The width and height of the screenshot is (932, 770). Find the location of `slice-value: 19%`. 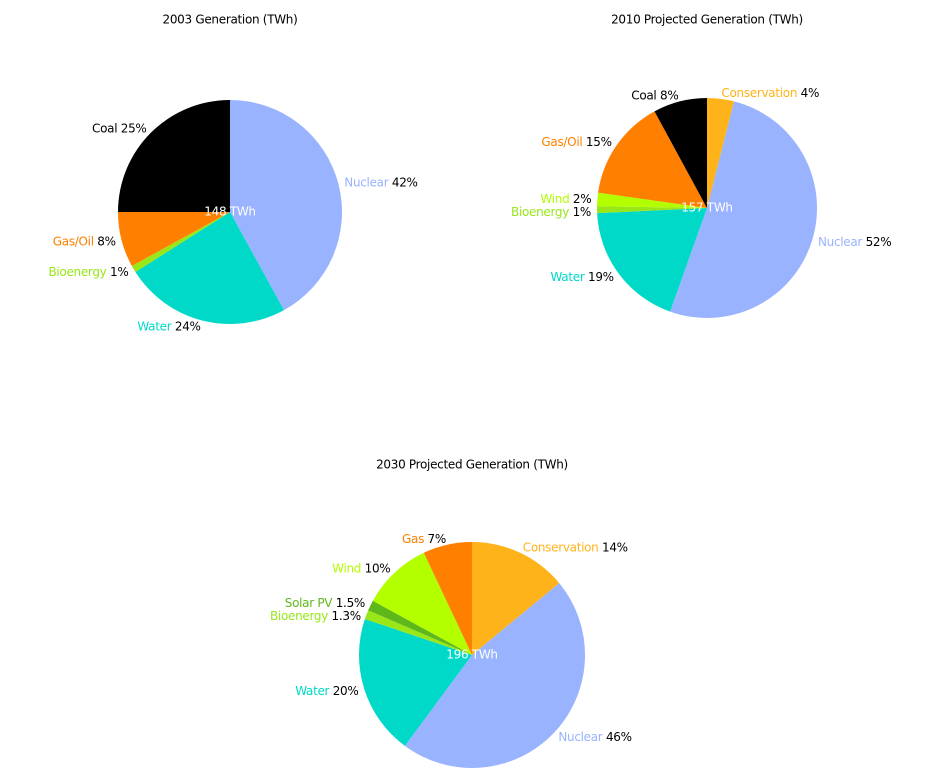

slice-value: 19% is located at coordinates (601, 277).